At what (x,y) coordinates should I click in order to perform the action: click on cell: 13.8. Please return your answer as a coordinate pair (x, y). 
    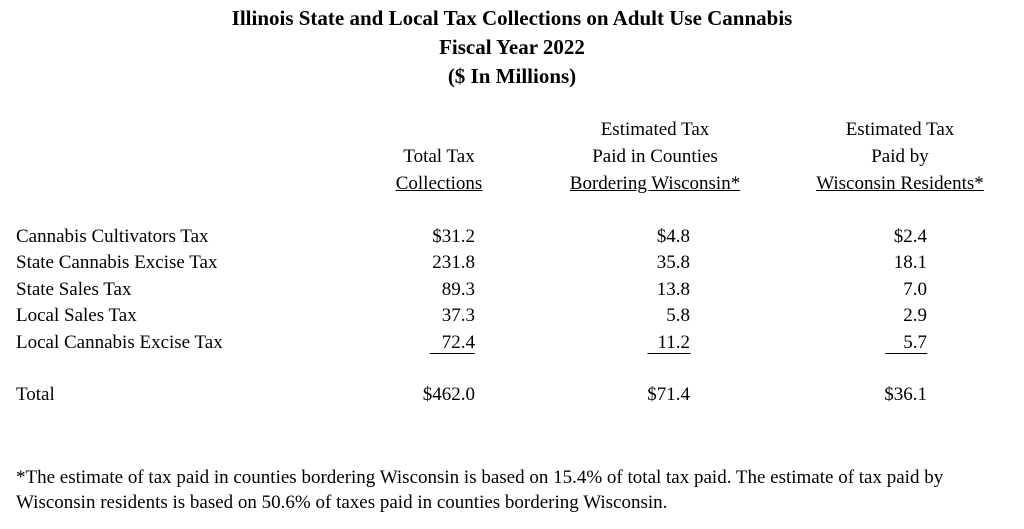
    Looking at the image, I should click on (673, 289).